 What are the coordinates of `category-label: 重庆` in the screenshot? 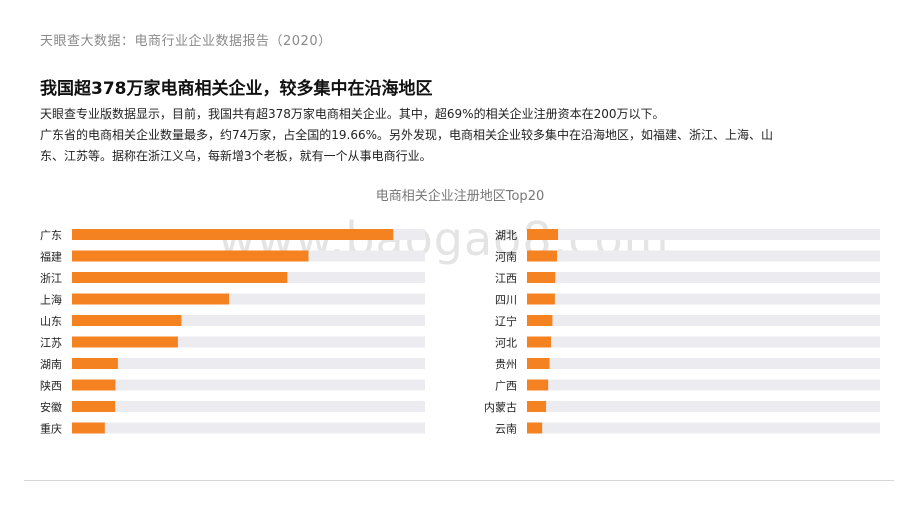 It's located at (51, 429).